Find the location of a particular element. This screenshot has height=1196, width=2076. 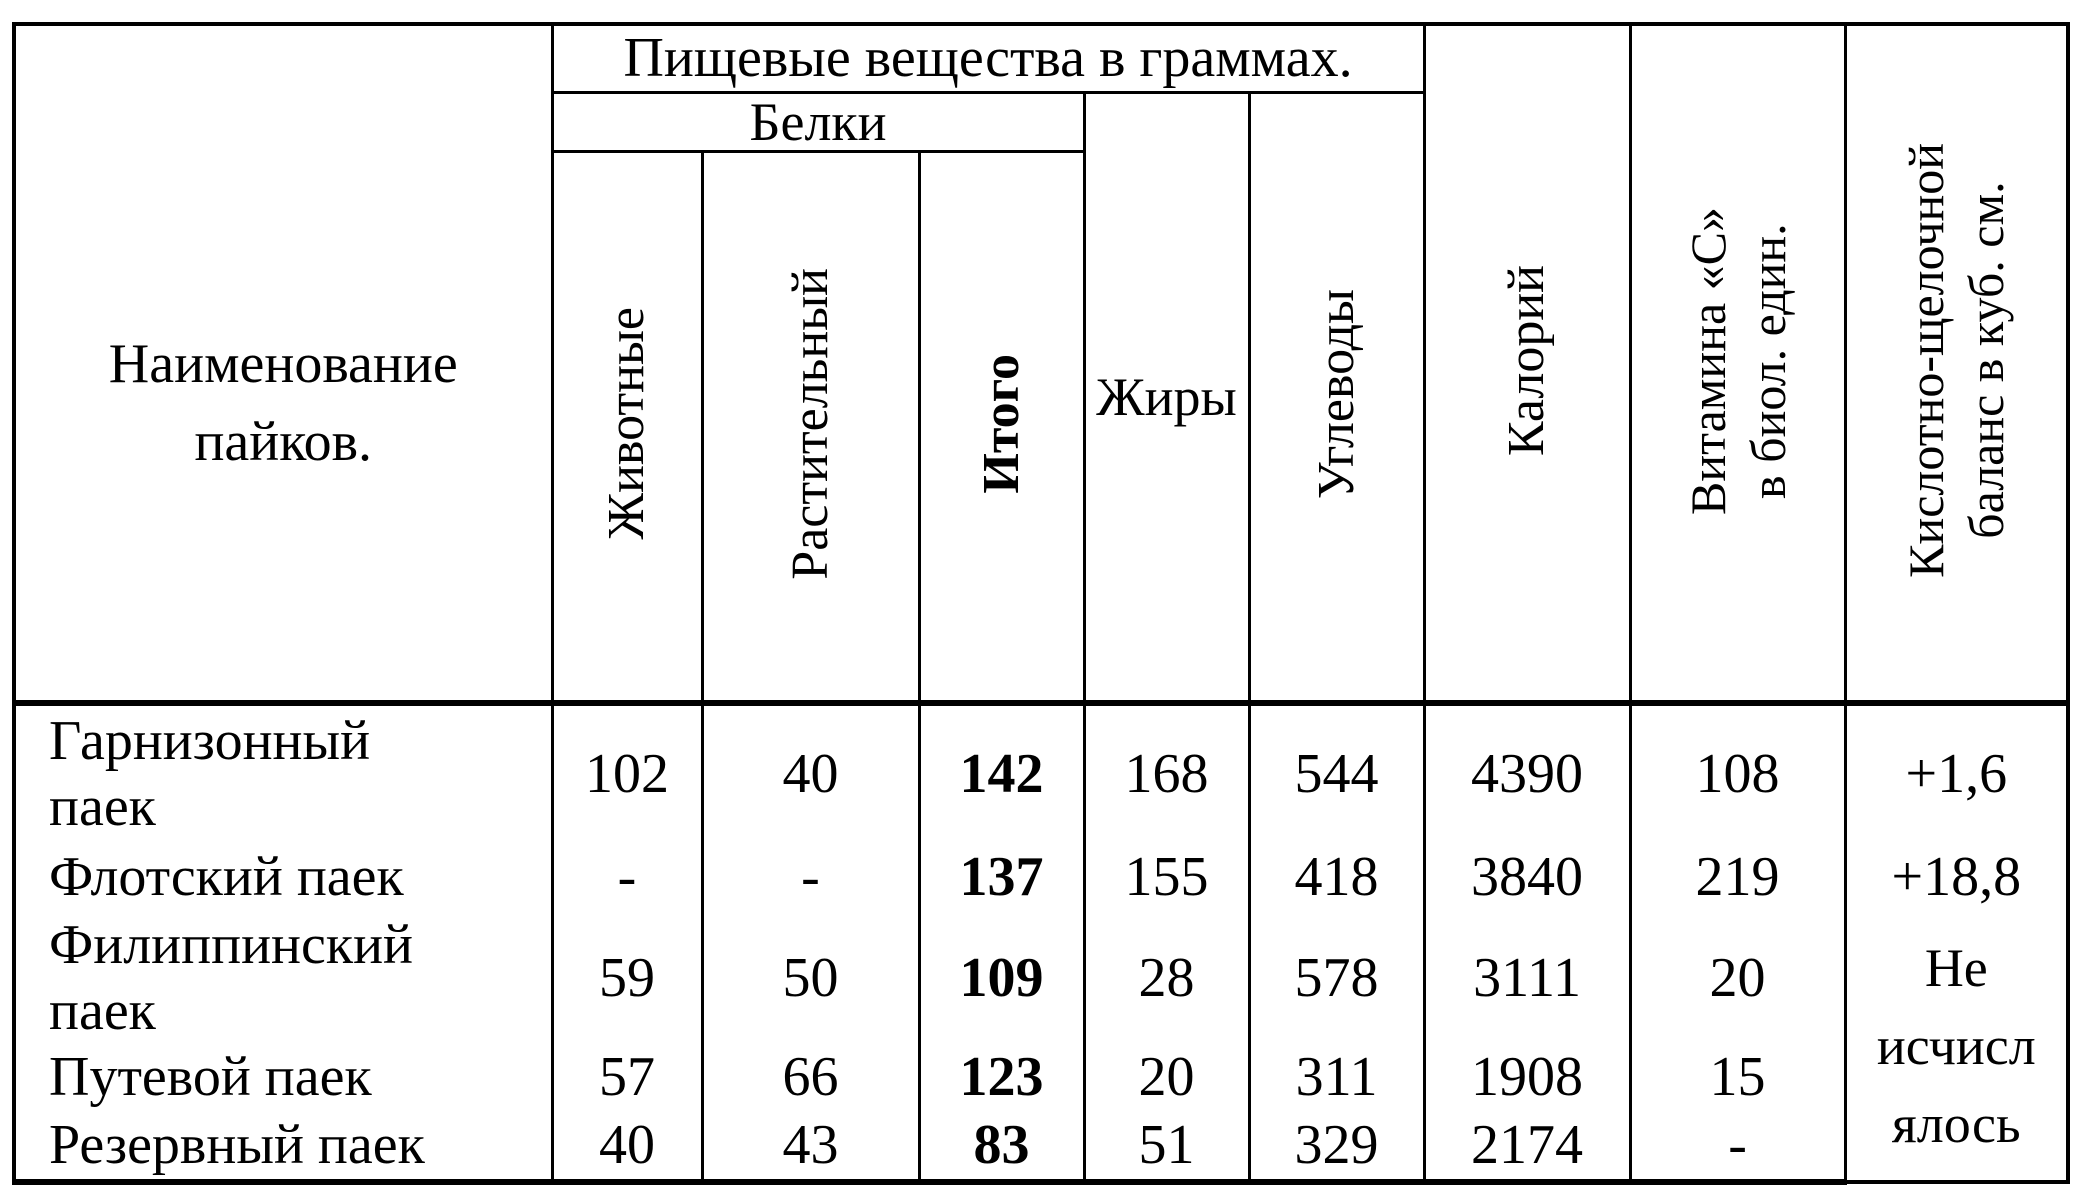

data-cell-calories: 3111 is located at coordinates (1527, 978).